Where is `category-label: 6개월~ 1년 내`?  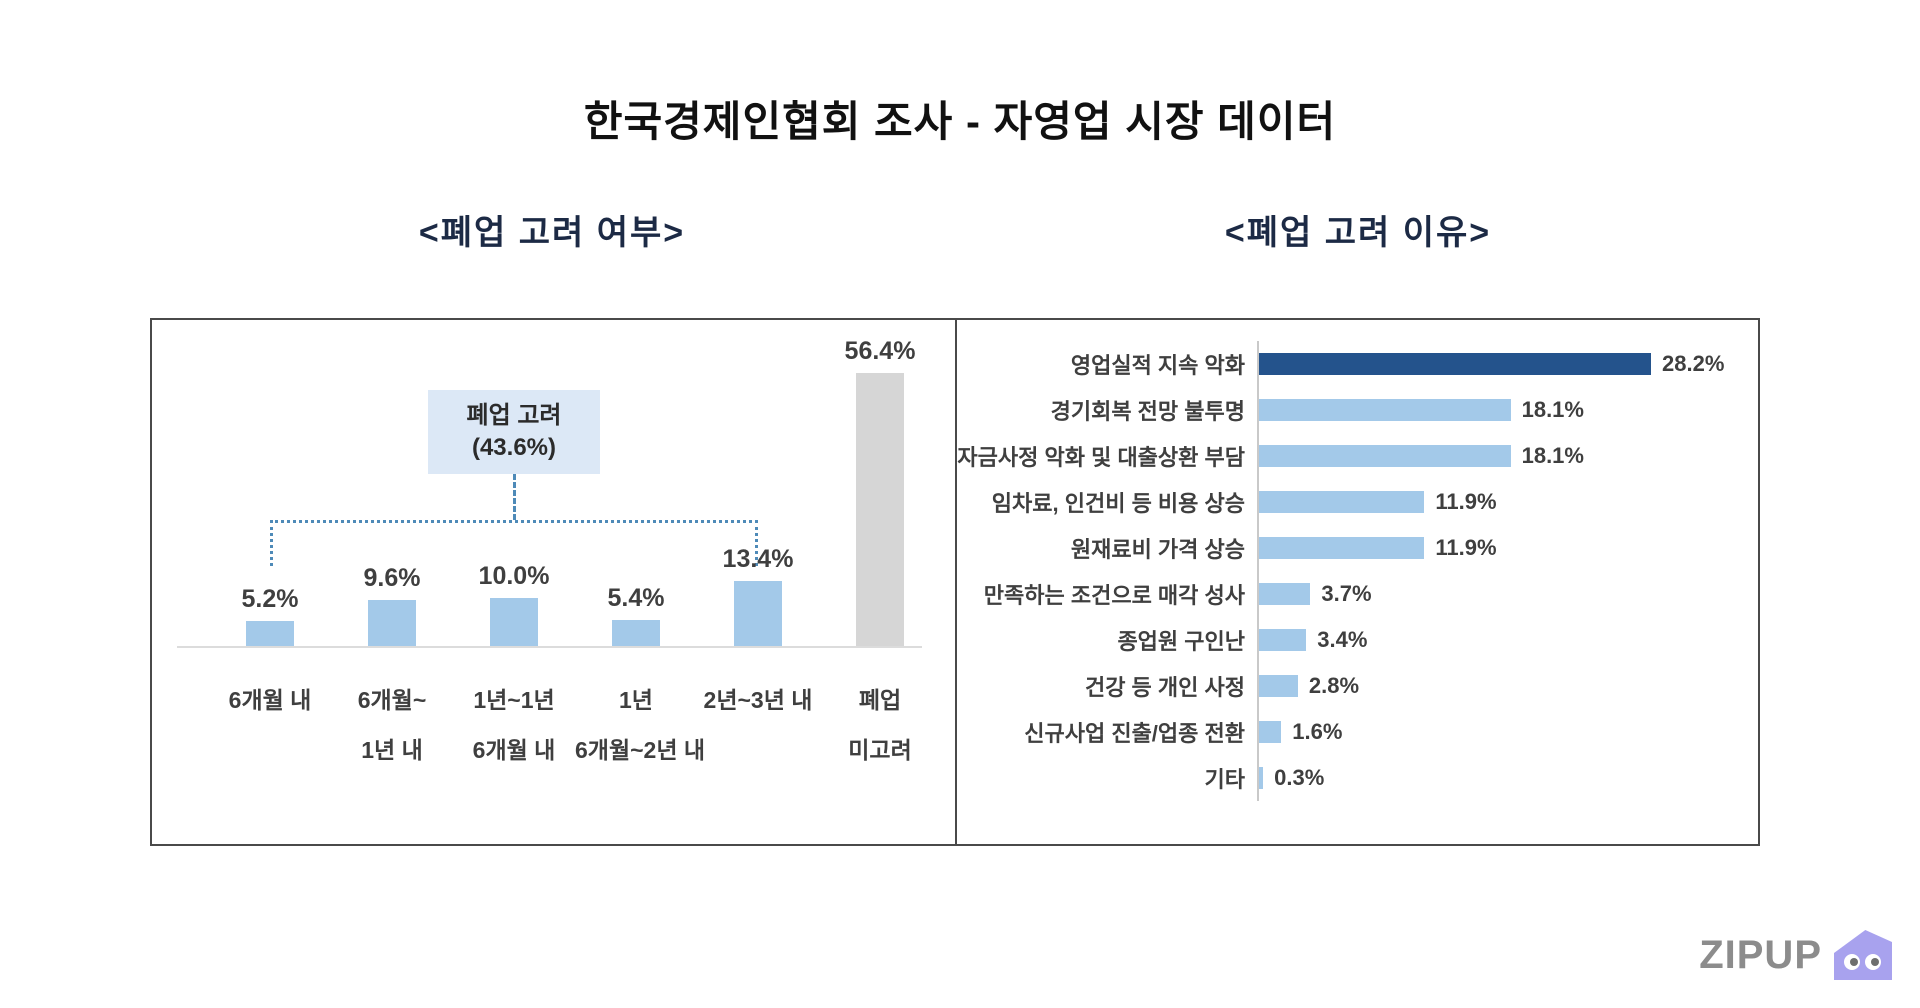
category-label: 6개월~ 1년 내 is located at coordinates (392, 725).